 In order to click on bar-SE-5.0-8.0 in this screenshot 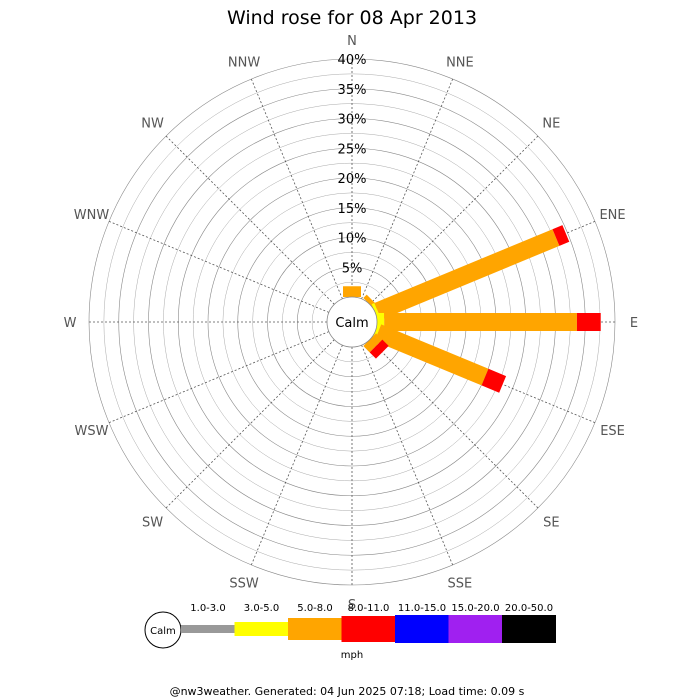, I will do `click(373, 343)`.